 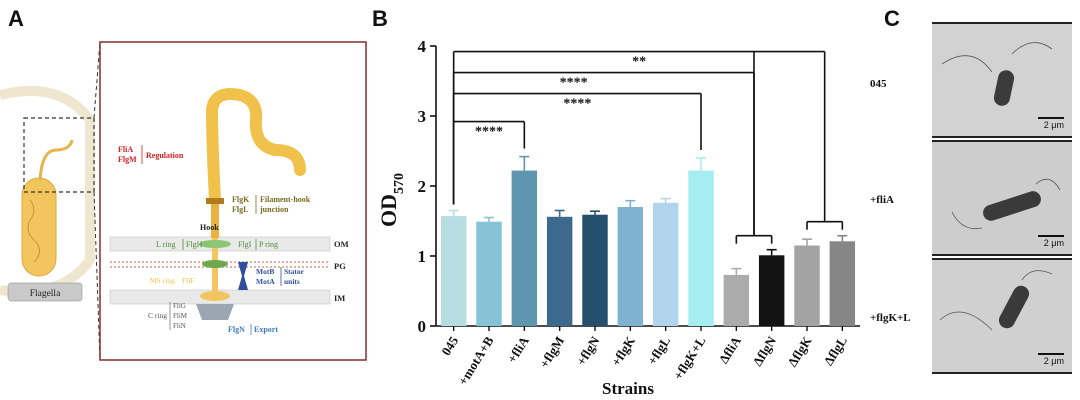 I want to click on p-ring-label: P ring, so click(x=268, y=244).